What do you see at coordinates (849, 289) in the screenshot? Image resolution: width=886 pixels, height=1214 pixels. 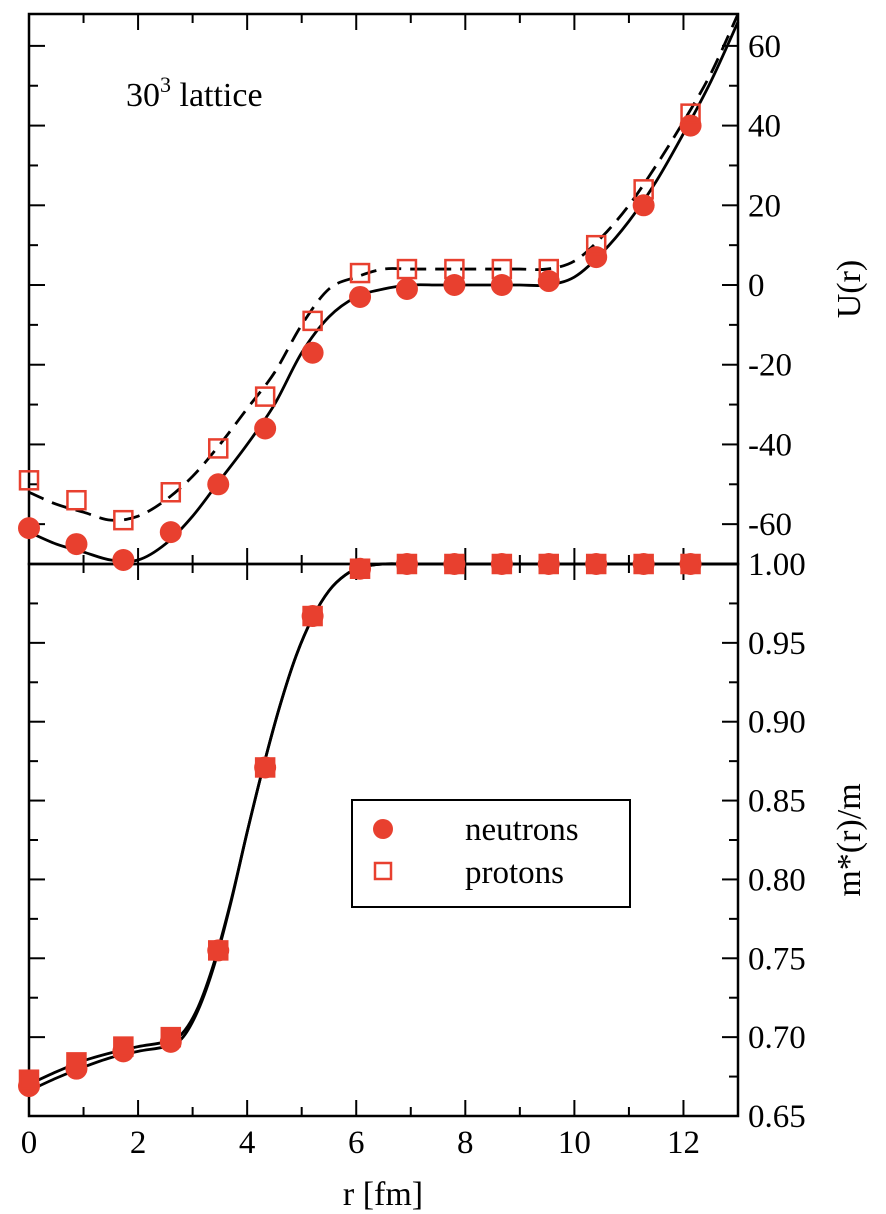 I see `top-ylabel: U(r)` at bounding box center [849, 289].